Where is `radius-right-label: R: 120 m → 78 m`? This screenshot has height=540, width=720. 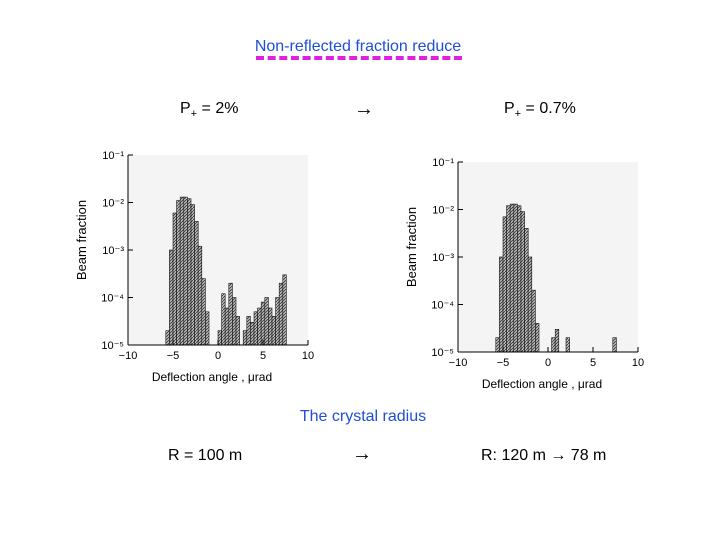 radius-right-label: R: 120 m → 78 m is located at coordinates (544, 455).